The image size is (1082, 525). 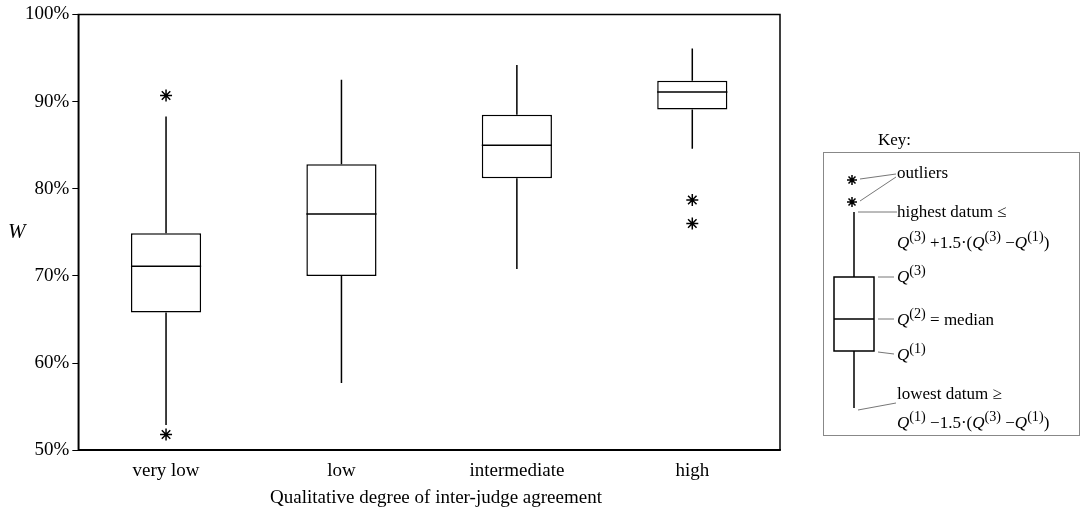 I want to click on x-axis-title: Qualitative degree of inter-judge agreement, so click(x=436, y=497).